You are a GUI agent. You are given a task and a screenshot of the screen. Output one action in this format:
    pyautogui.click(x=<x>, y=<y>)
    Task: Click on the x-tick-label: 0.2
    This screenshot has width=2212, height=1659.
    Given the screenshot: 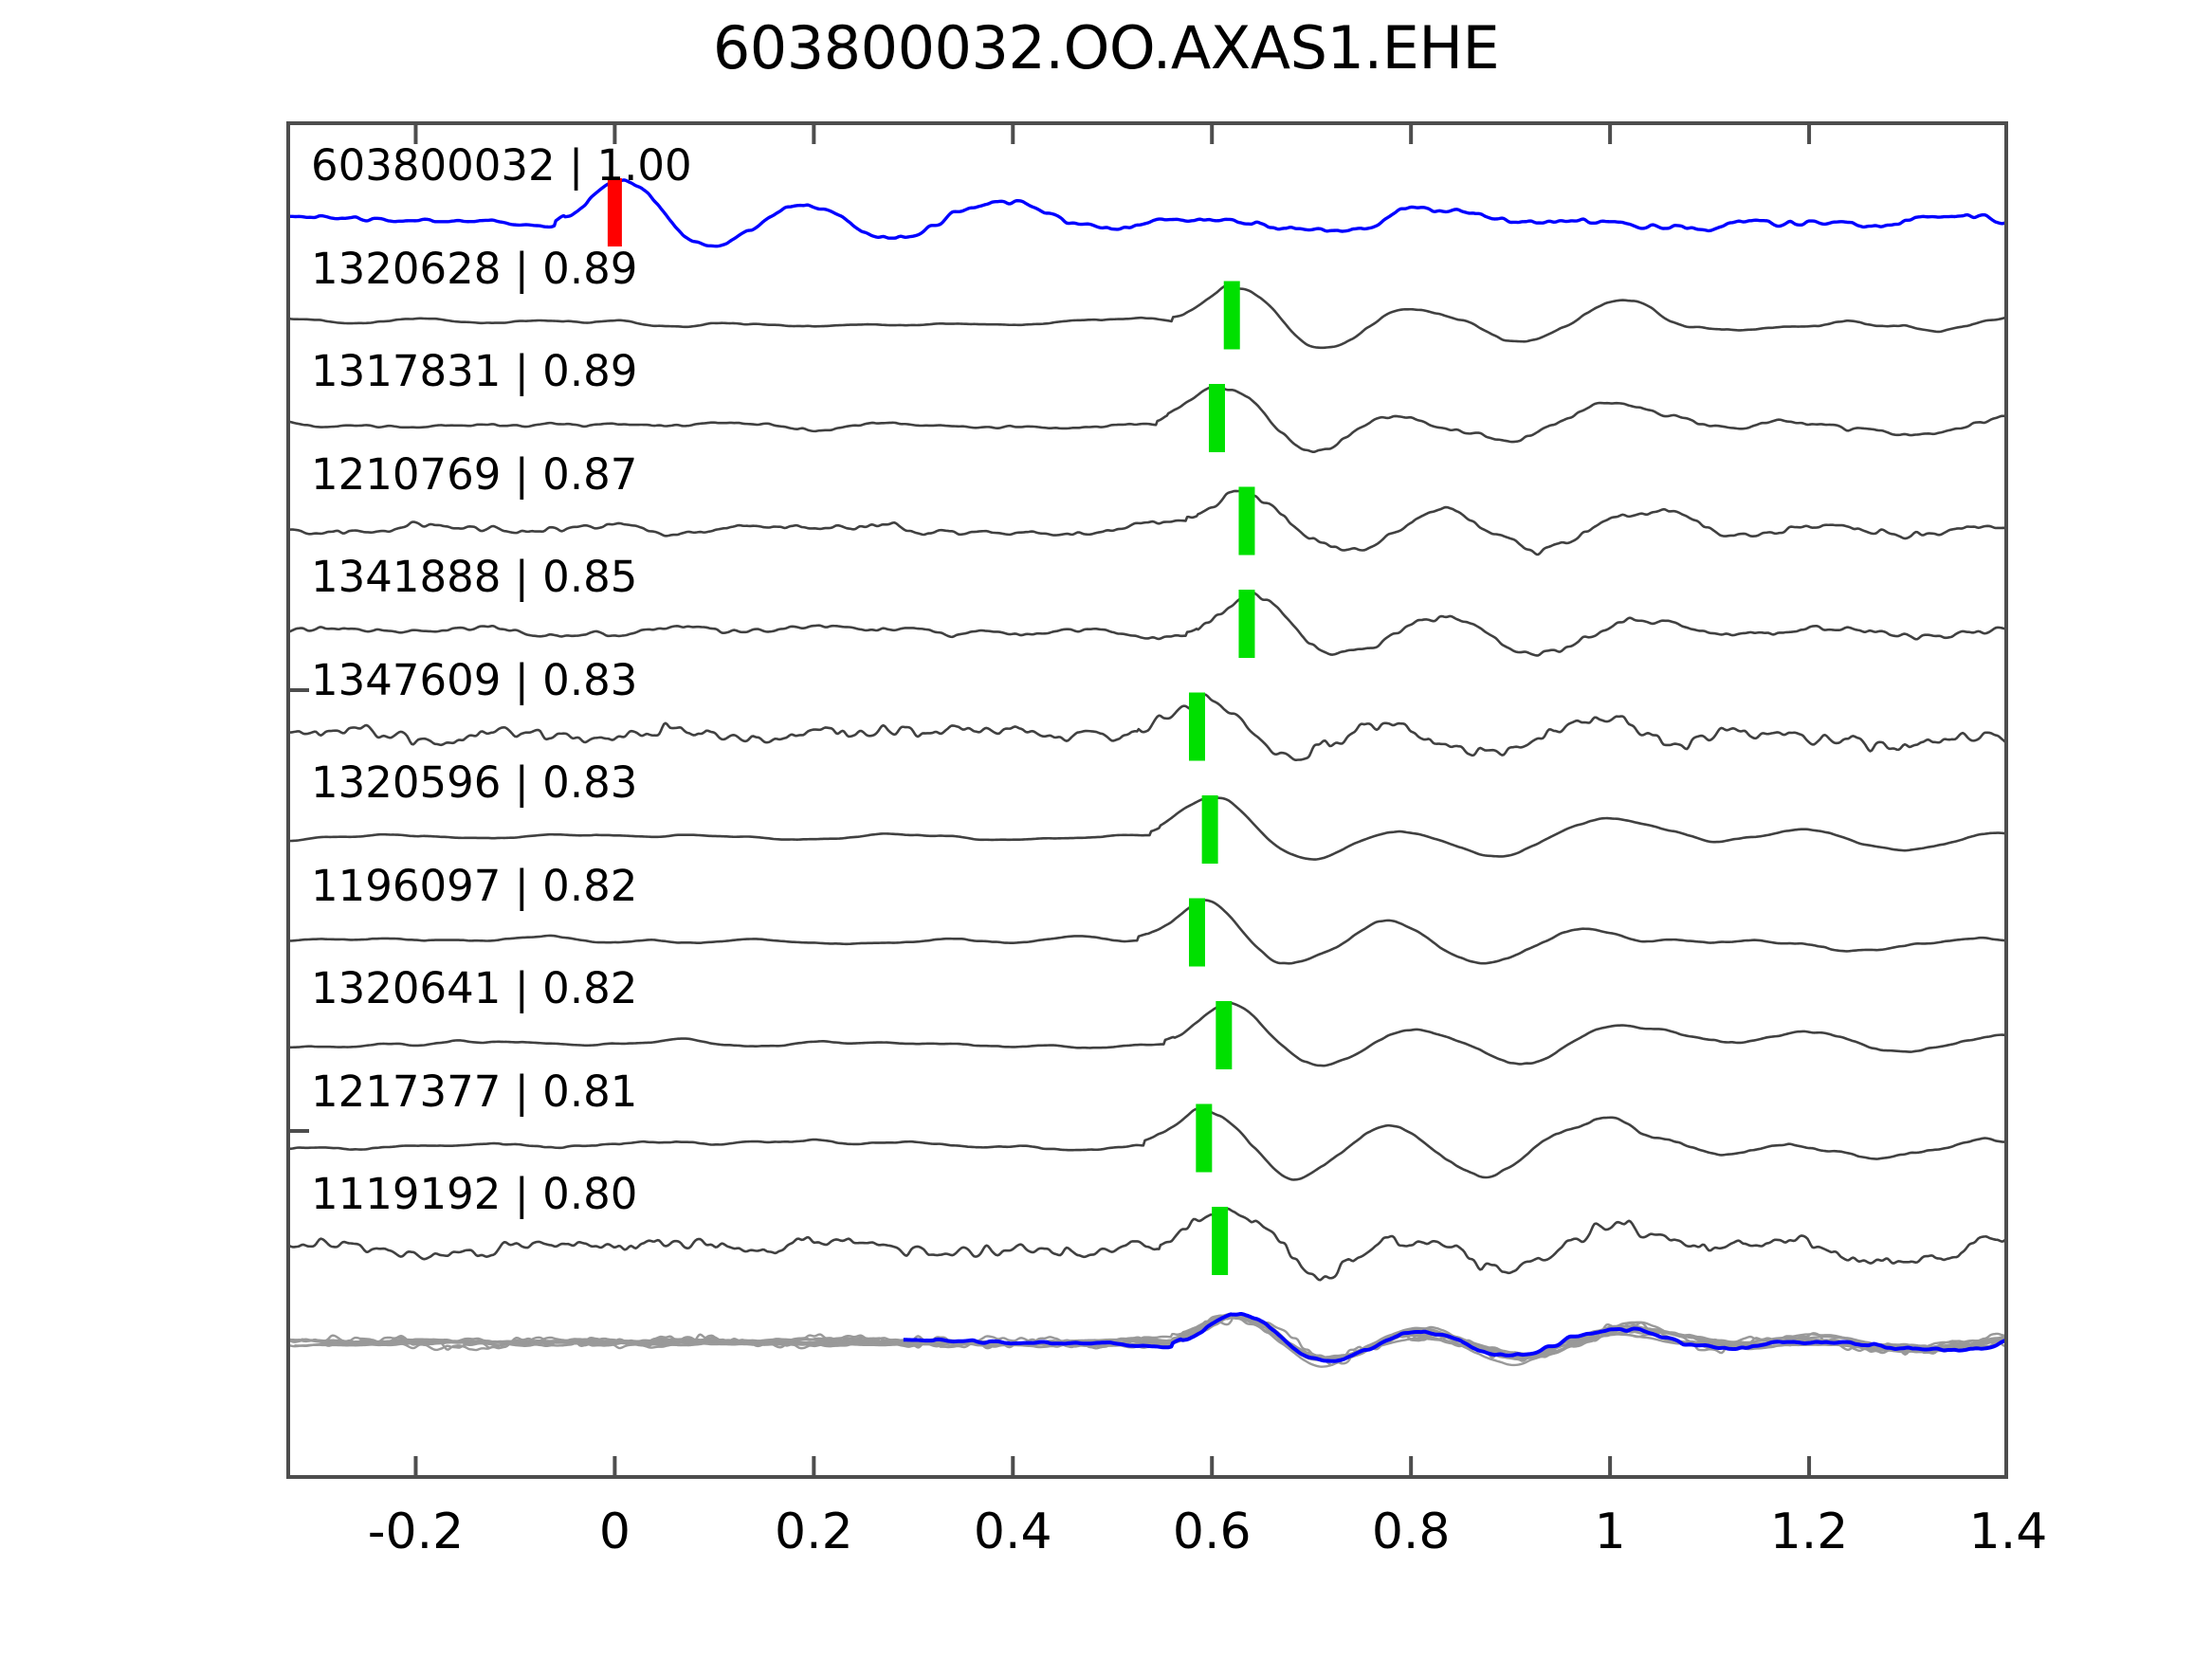 What is the action you would take?
    pyautogui.click(x=813, y=1532)
    